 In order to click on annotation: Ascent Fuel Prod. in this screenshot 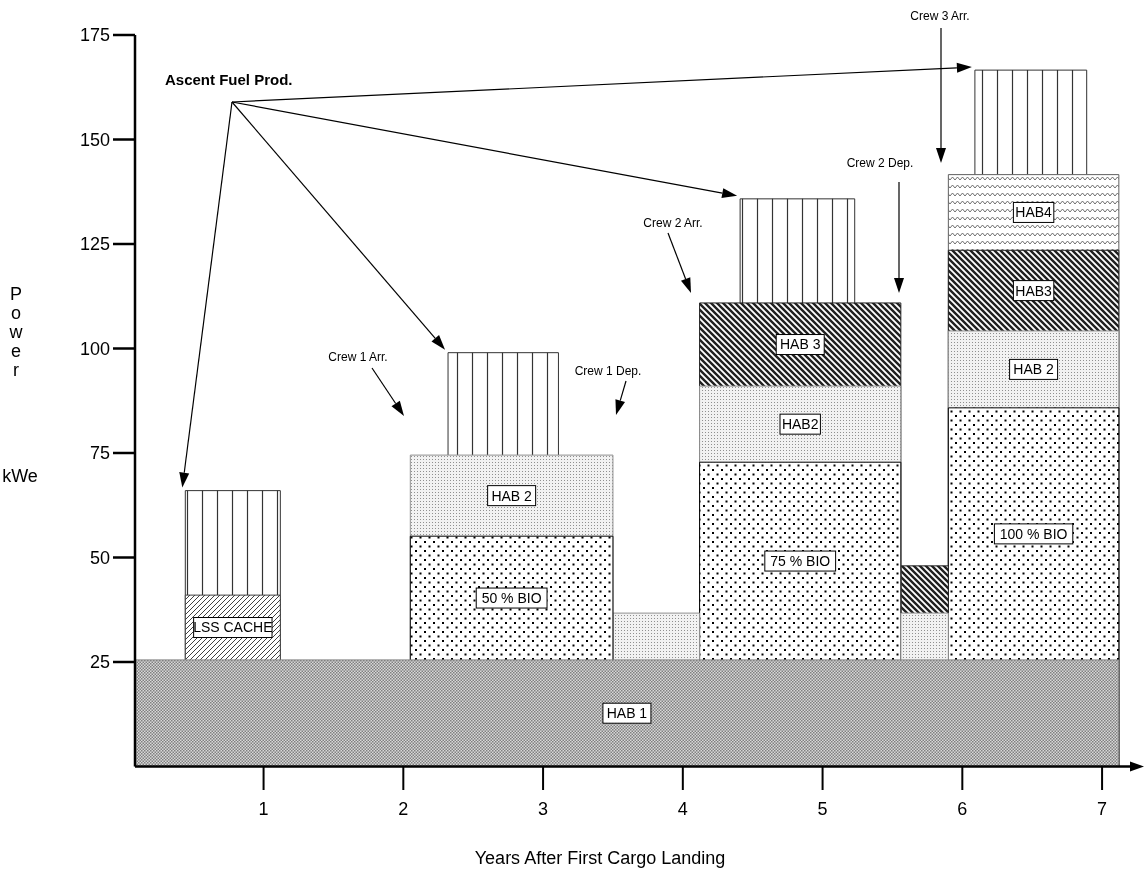, I will do `click(229, 79)`.